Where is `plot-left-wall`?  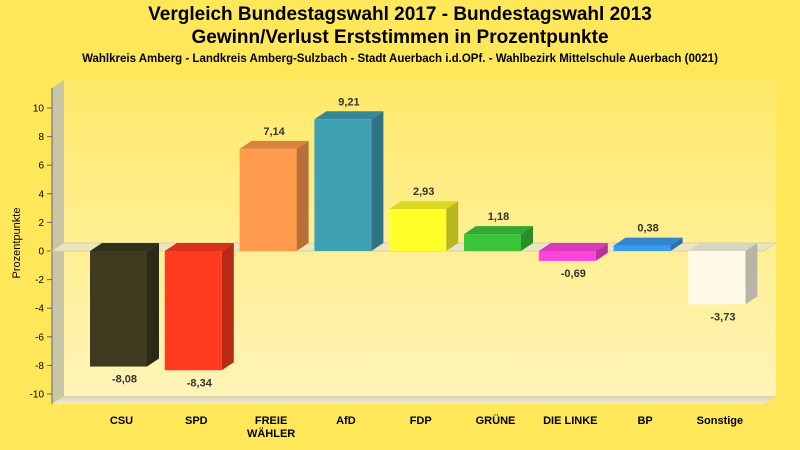
plot-left-wall is located at coordinates (58, 242).